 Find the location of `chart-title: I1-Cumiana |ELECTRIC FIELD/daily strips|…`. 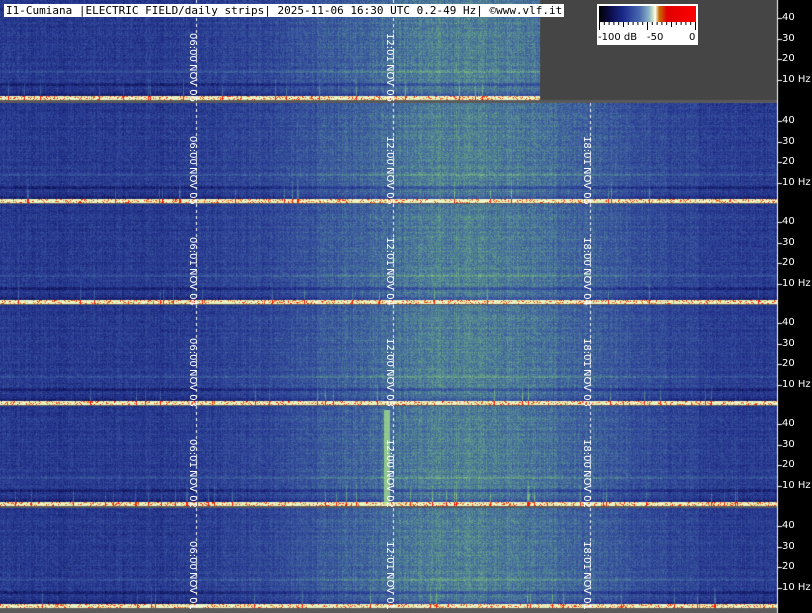

chart-title: I1-Cumiana |ELECTRIC FIELD/daily strips|… is located at coordinates (284, 10).